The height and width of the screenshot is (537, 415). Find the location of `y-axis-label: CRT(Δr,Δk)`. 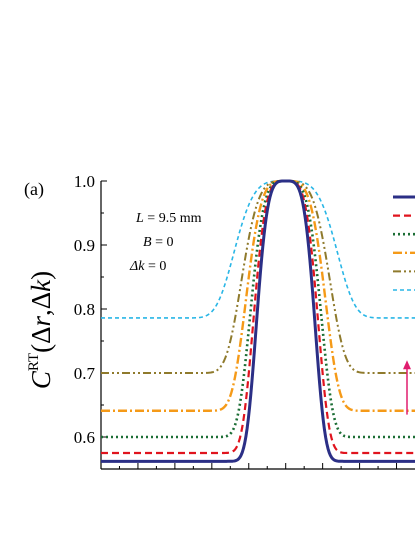

y-axis-label: CRT(Δr,Δk) is located at coordinates (41, 330).